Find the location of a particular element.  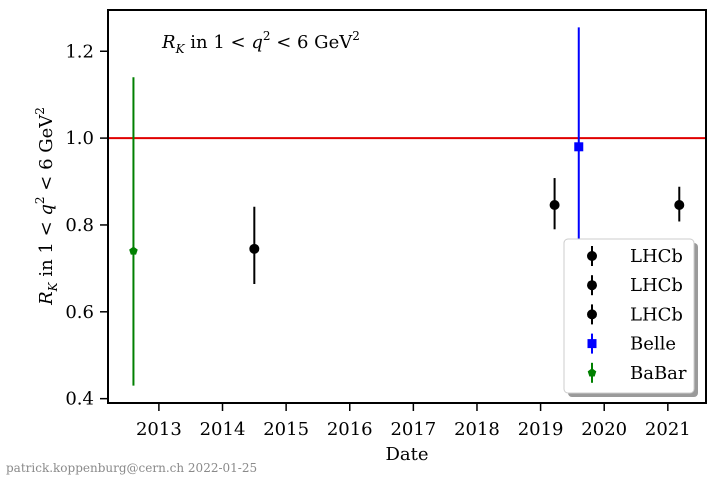

legend-entries: LHCb LHCb LHCb Belle BaBar is located at coordinates (637, 315).